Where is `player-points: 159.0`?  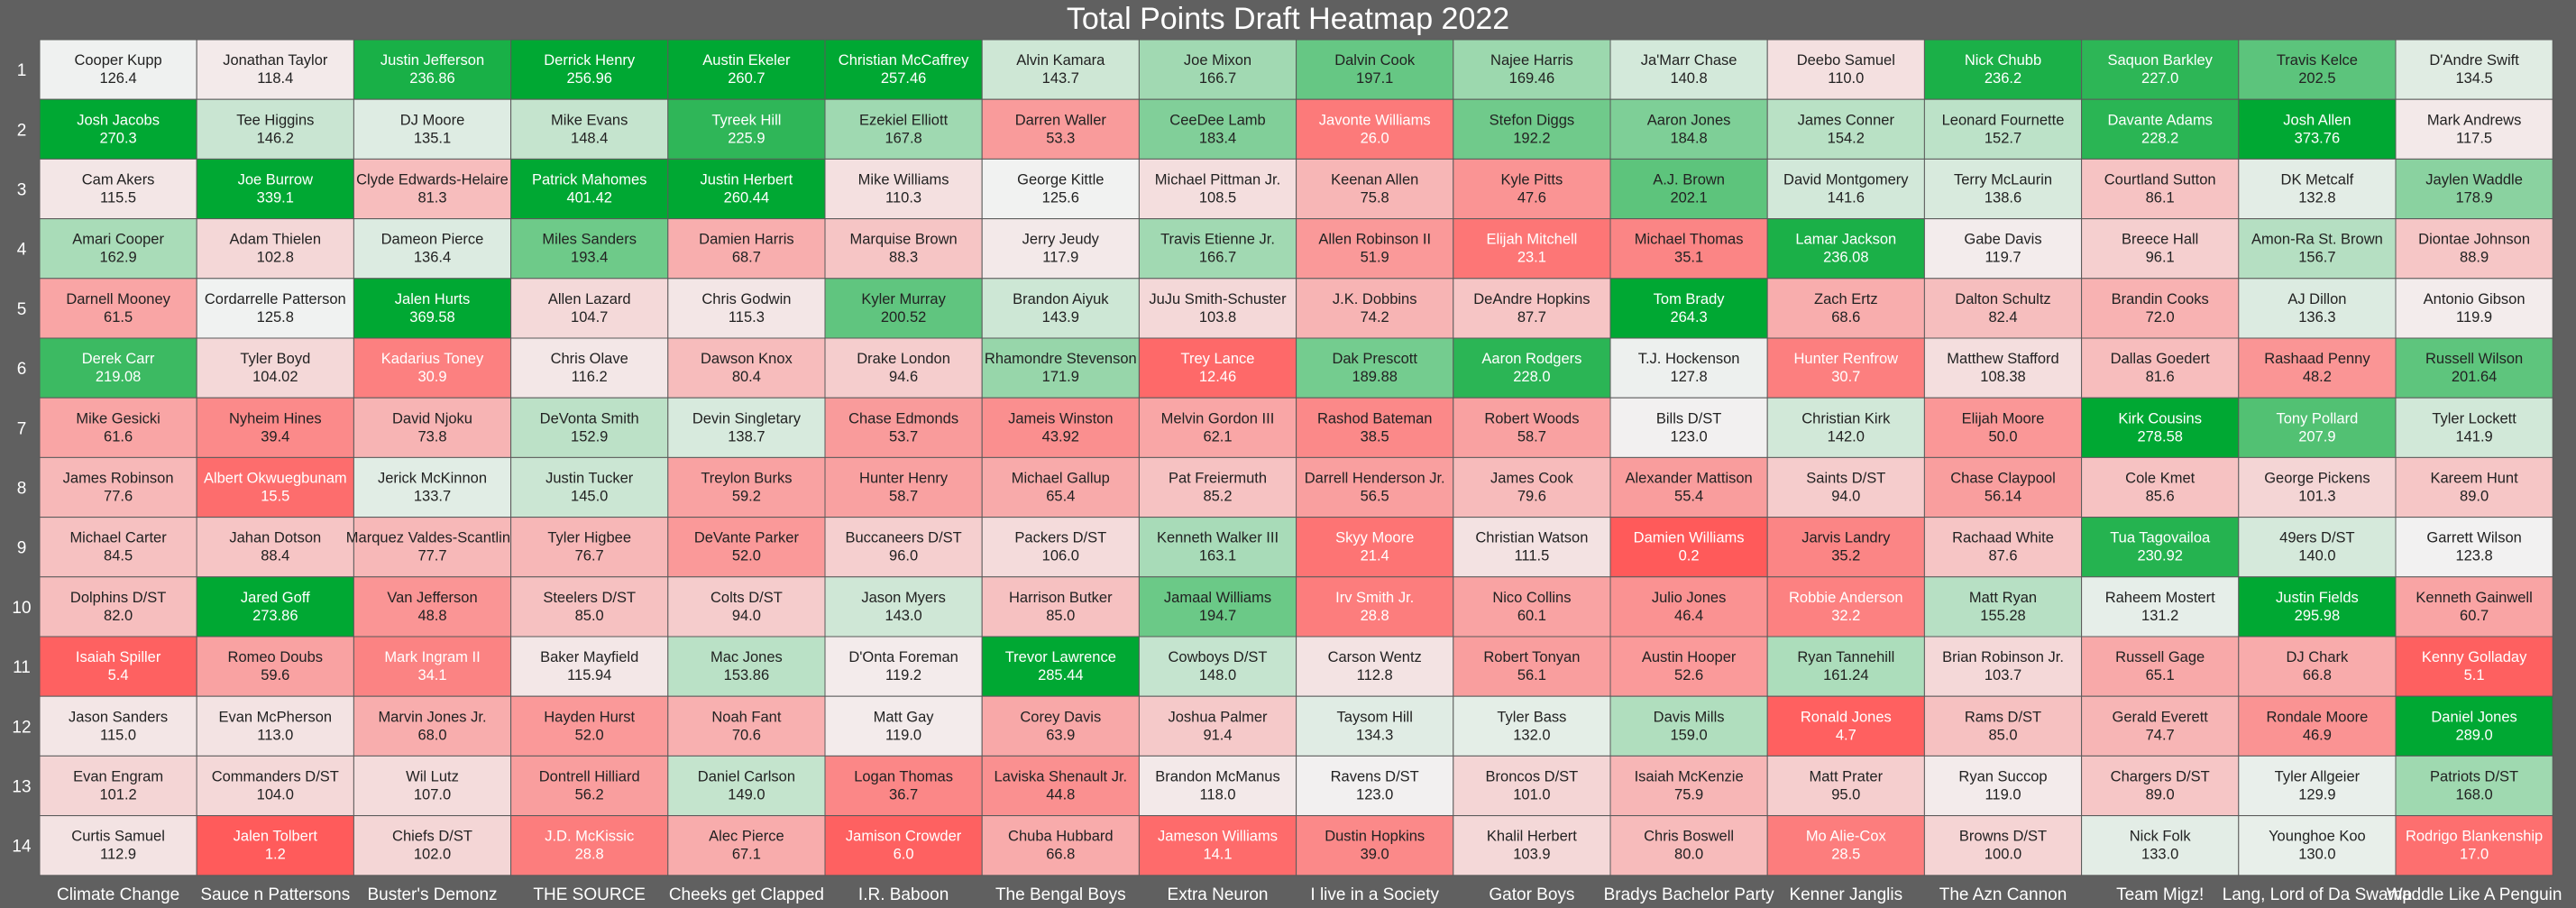 player-points: 159.0 is located at coordinates (1688, 735).